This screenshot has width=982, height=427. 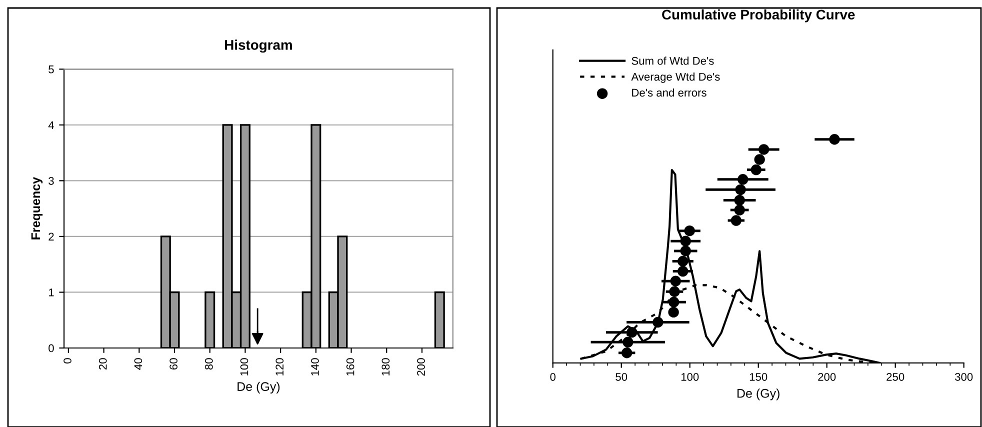 What do you see at coordinates (174, 364) in the screenshot?
I see `x-tick-label: 60` at bounding box center [174, 364].